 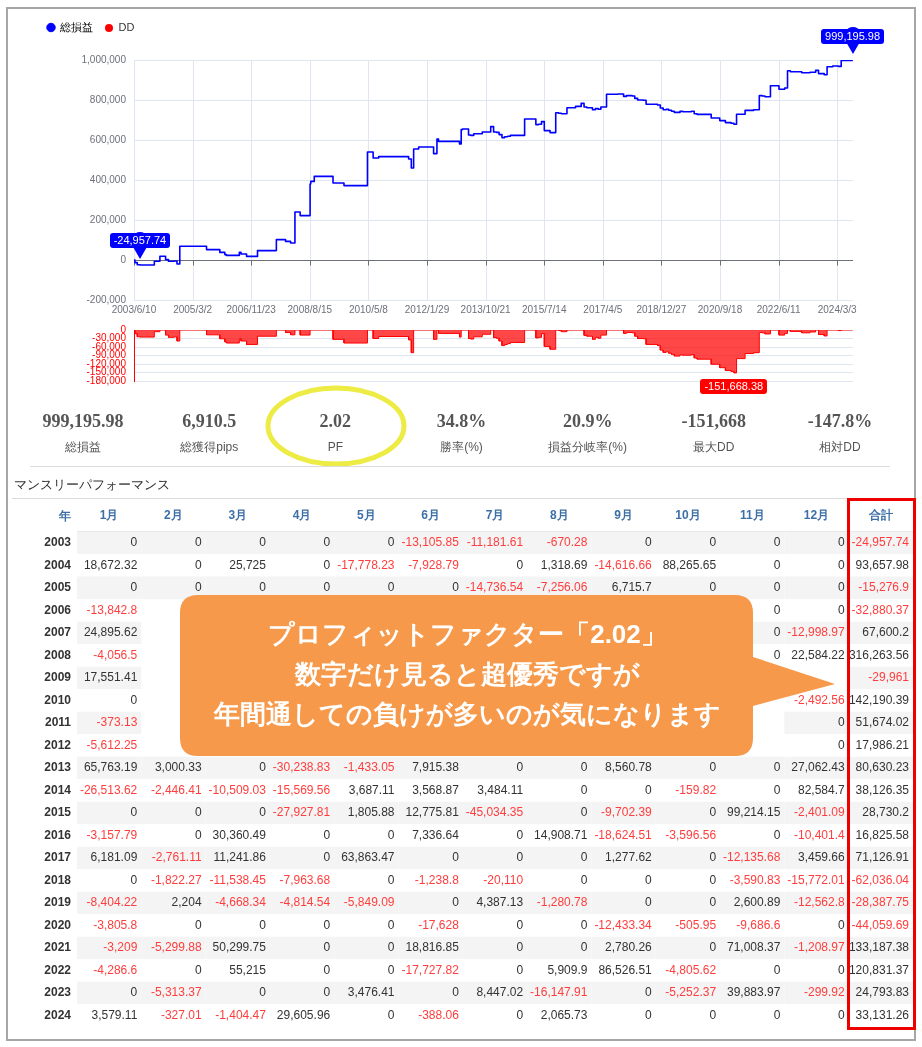 I want to click on data-label: -10,401.4, so click(x=819, y=834).